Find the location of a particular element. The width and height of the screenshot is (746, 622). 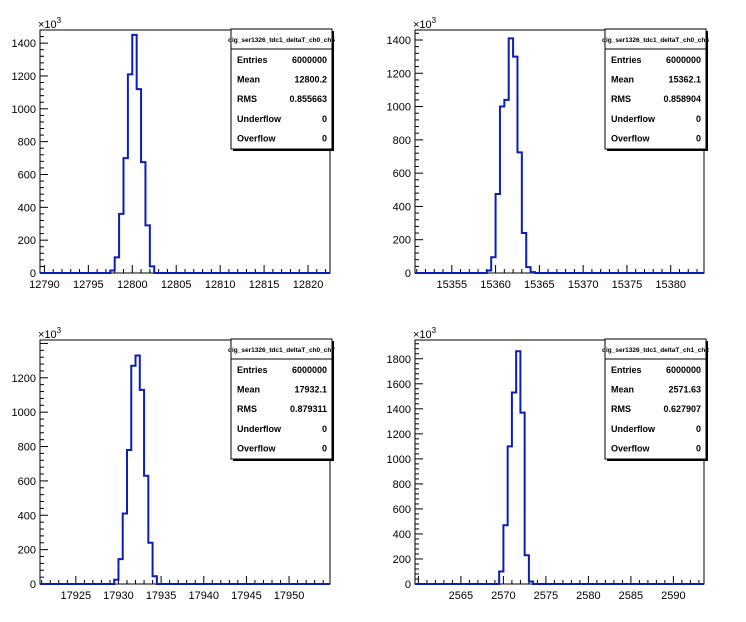

y-tick-label: 400 is located at coordinates (27, 208).